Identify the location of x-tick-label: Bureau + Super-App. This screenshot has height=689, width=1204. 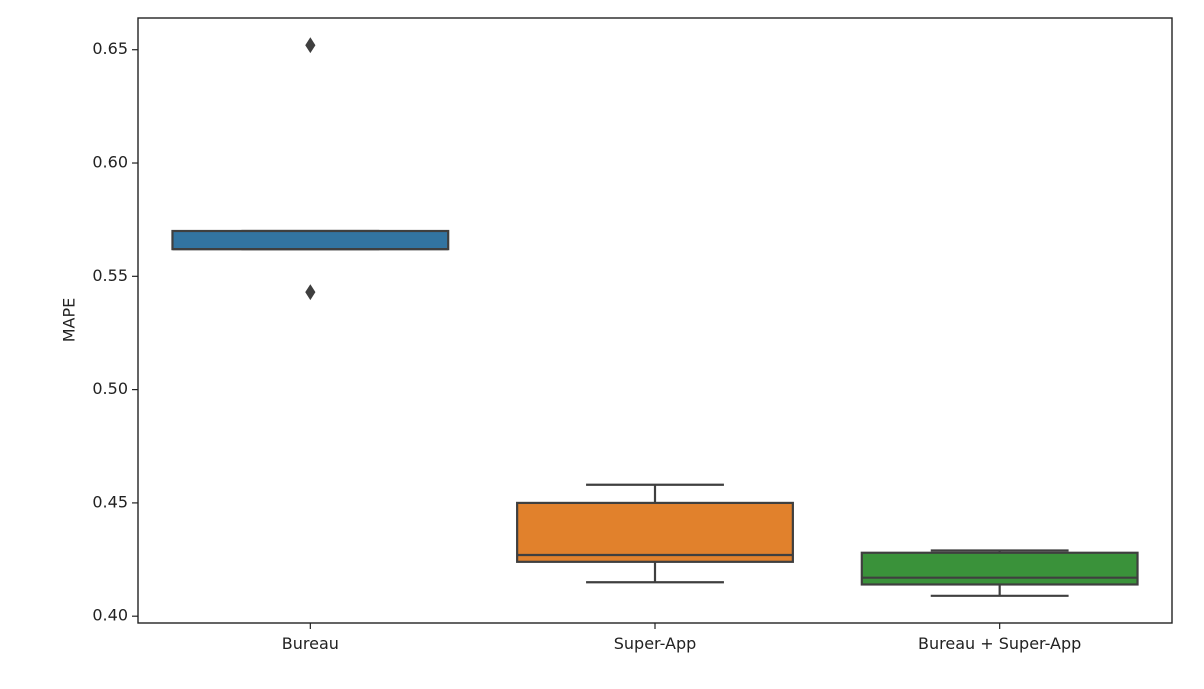
(999, 643).